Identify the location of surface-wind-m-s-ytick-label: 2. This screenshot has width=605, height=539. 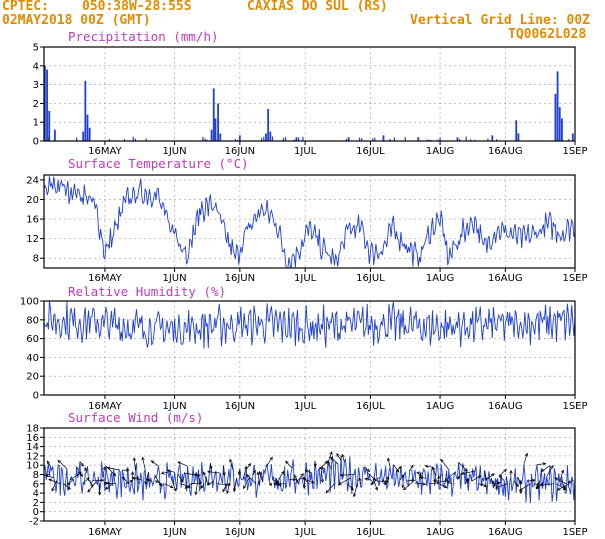
(36, 503).